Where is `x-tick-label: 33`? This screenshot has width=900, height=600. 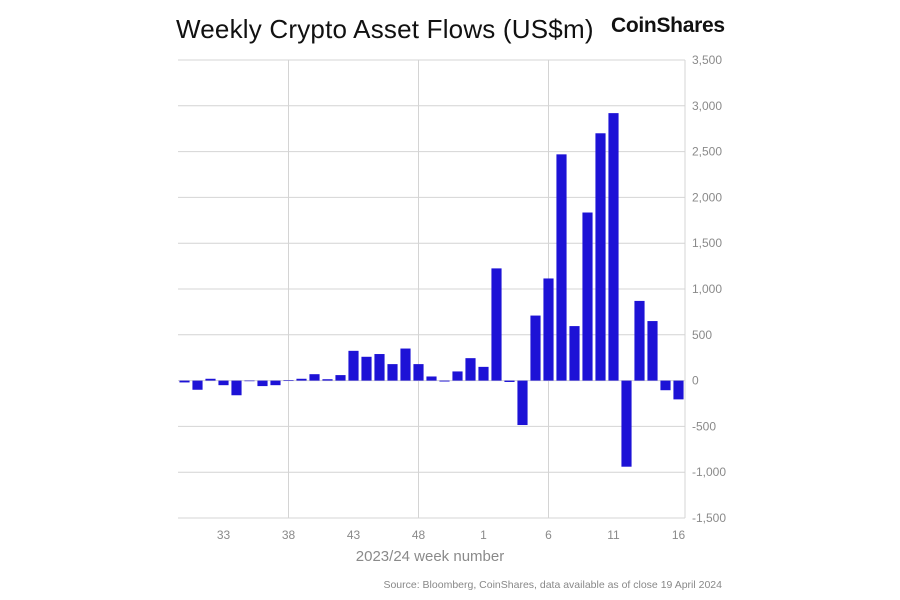
x-tick-label: 33 is located at coordinates (224, 535).